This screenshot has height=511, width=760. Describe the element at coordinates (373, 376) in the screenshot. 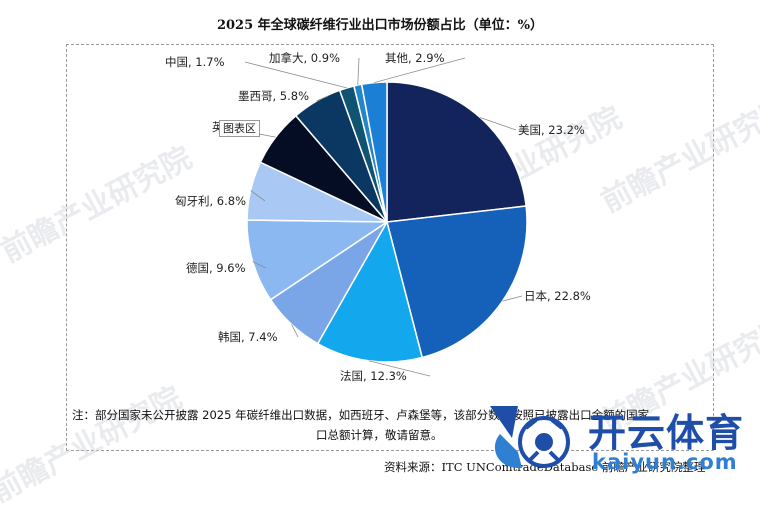

I see `slice-label-3: 法国, 12.3%` at that location.